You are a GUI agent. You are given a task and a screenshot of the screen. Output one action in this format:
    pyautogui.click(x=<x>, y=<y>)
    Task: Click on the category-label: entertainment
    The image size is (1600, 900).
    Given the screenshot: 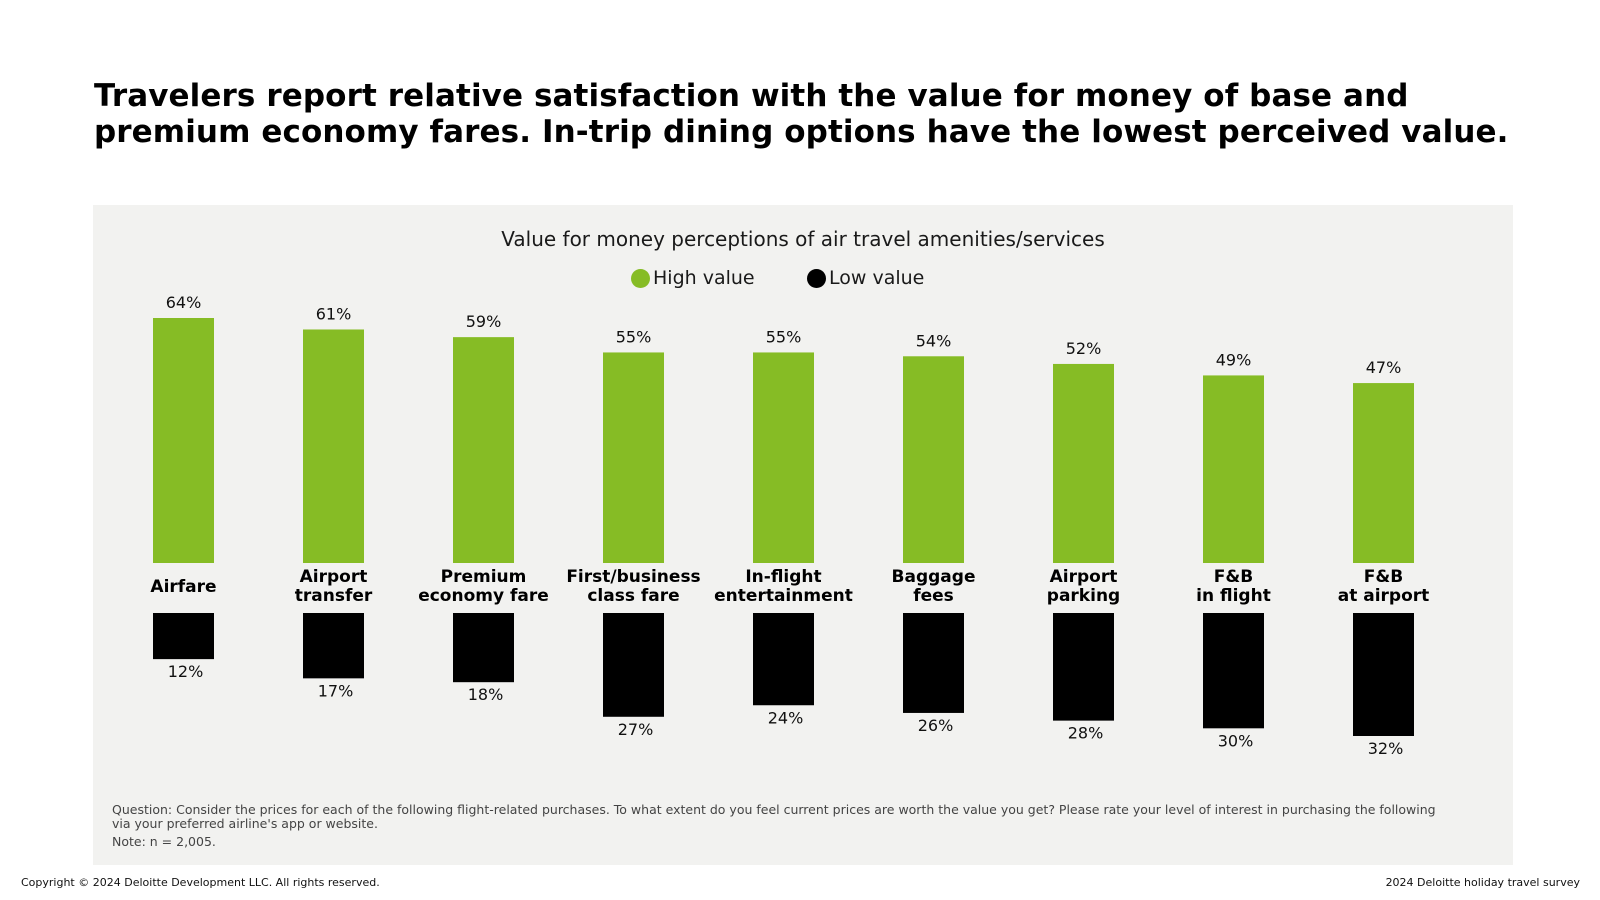 What is the action you would take?
    pyautogui.click(x=783, y=596)
    